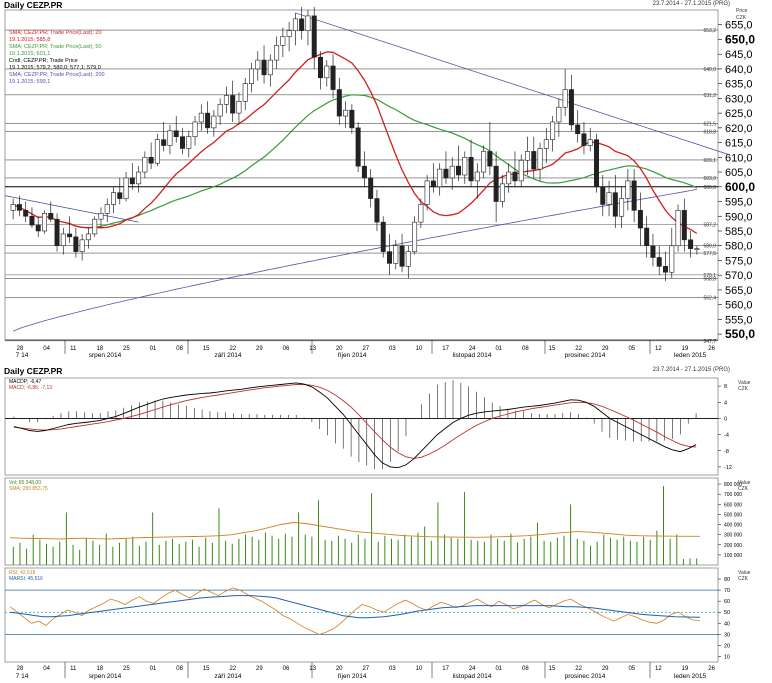 Image resolution: width=772 pixels, height=683 pixels. I want to click on y-tick-label: 655,0, so click(739, 26).